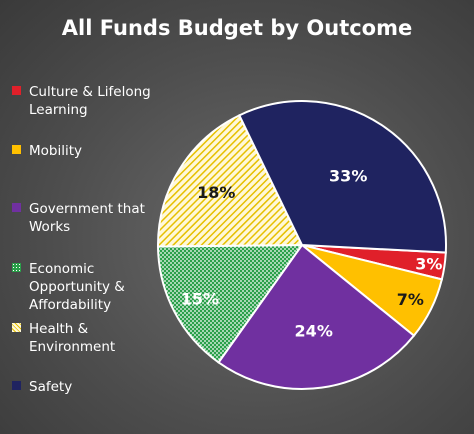 This screenshot has width=474, height=434. What do you see at coordinates (16, 267) in the screenshot?
I see `legend-swatch-economic` at bounding box center [16, 267].